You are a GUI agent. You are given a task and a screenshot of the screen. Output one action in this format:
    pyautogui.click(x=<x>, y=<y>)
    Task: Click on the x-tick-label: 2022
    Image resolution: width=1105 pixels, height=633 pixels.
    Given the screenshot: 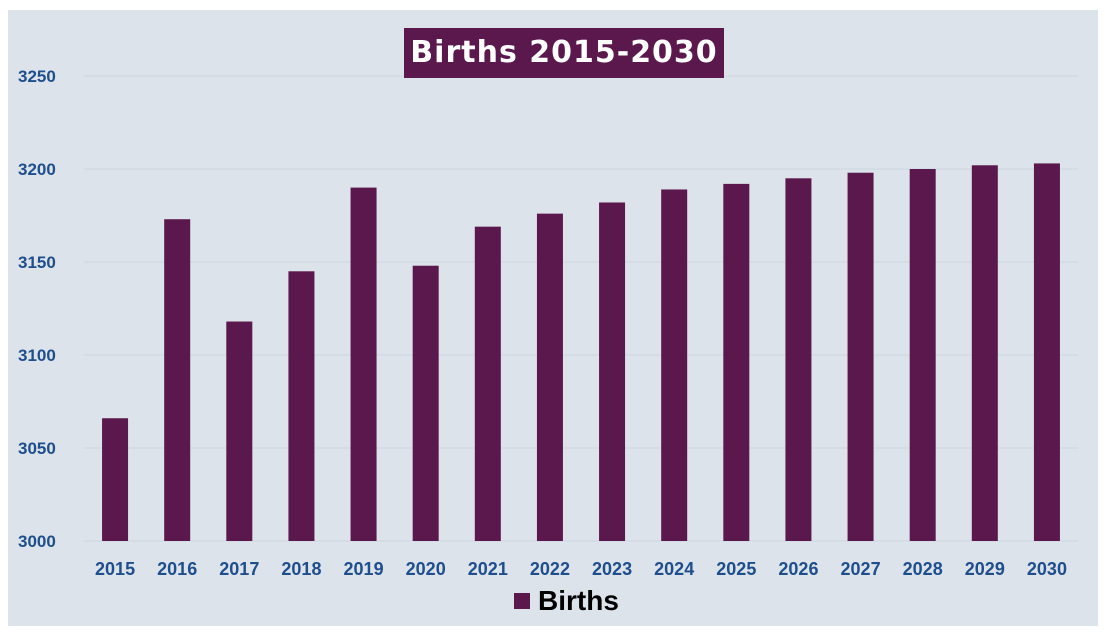 What is the action you would take?
    pyautogui.click(x=550, y=569)
    